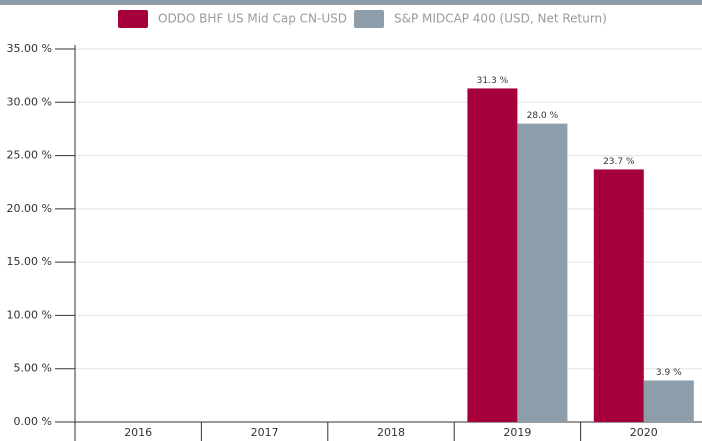  What do you see at coordinates (351, 2) in the screenshot?
I see `top-bar` at bounding box center [351, 2].